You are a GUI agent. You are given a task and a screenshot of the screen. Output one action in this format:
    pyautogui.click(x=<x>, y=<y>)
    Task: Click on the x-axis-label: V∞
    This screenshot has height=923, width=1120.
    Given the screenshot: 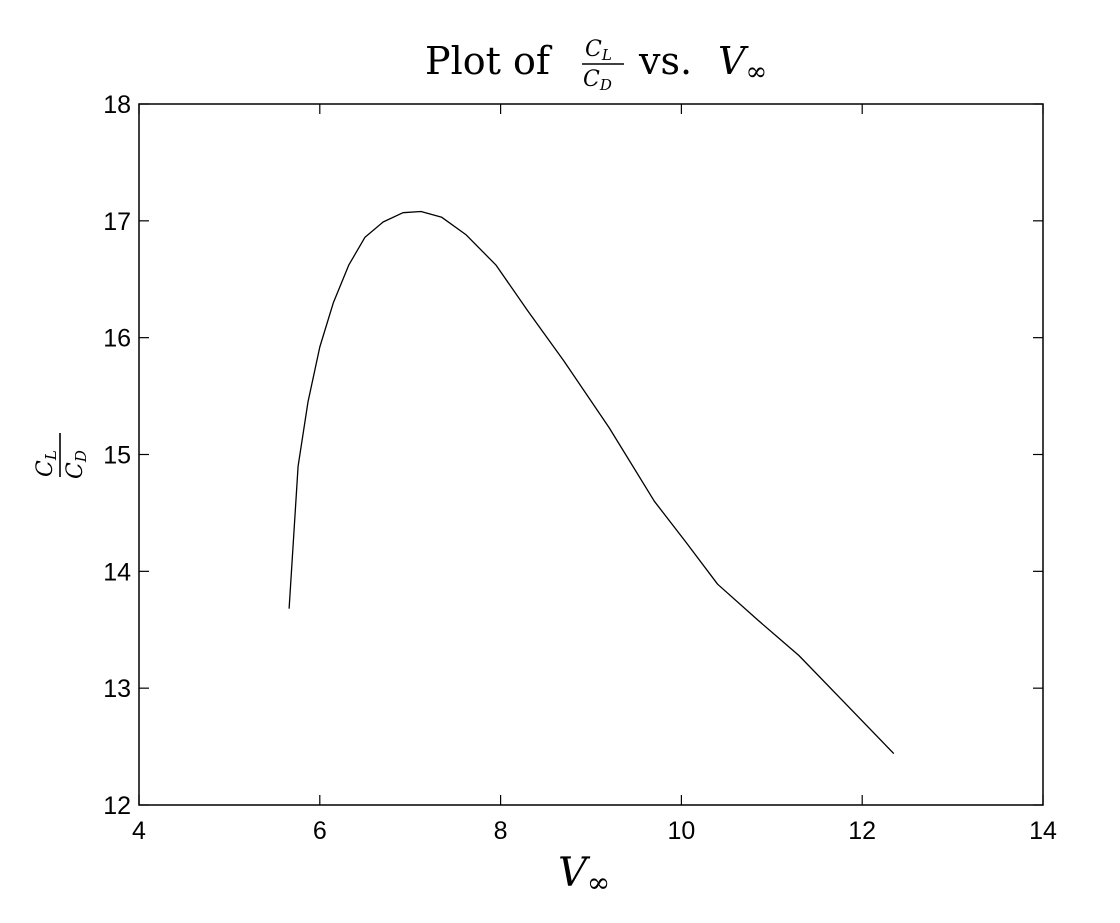 What is the action you would take?
    pyautogui.click(x=584, y=874)
    